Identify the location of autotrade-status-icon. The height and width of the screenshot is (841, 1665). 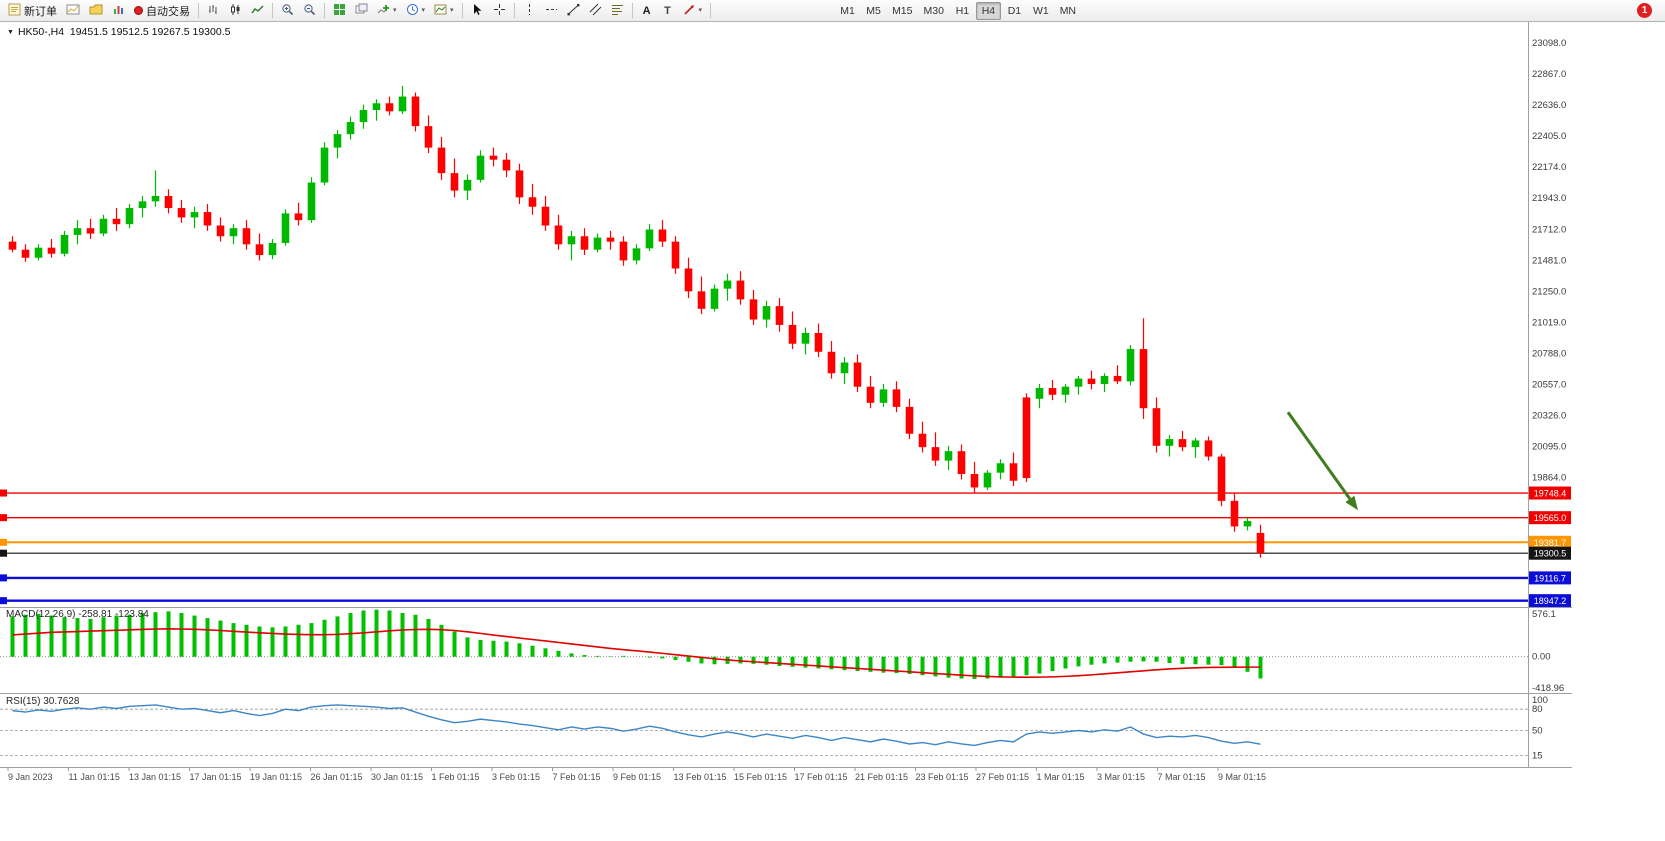
(138, 10).